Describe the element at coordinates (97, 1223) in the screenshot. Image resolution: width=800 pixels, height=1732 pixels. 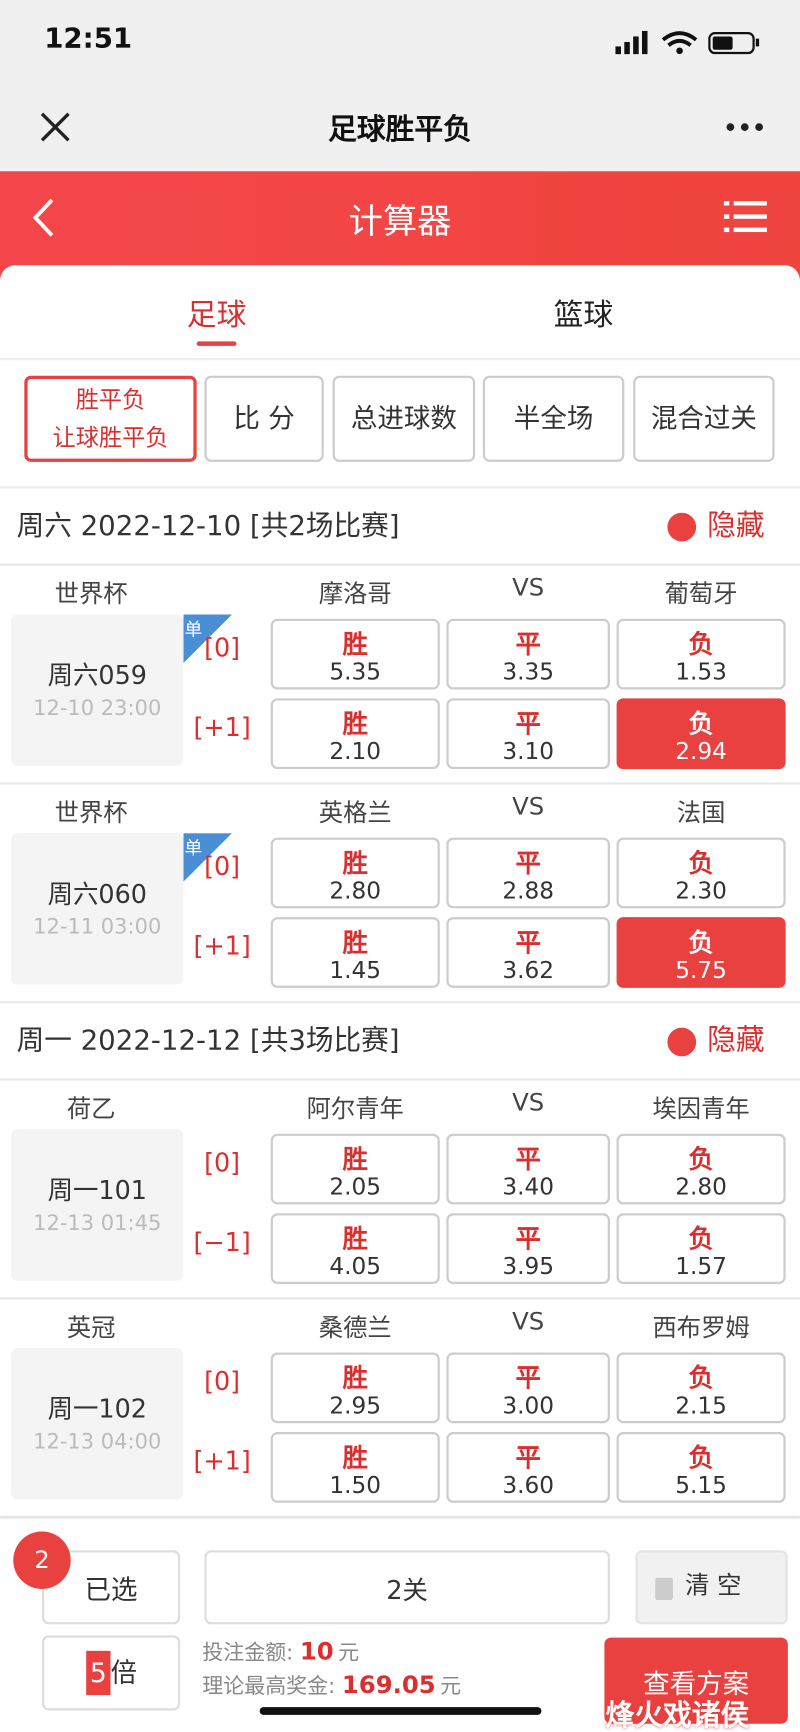
I see `match-time: 12-13 01:45` at that location.